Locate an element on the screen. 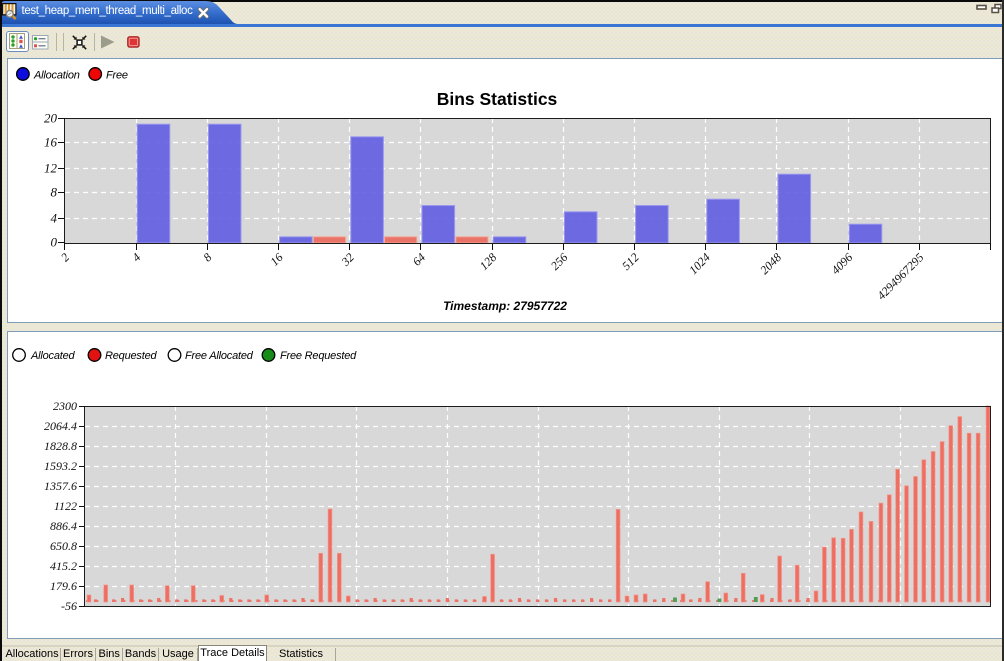 This screenshot has width=1004, height=661. svg-text: Allocation is located at coordinates (56, 76).